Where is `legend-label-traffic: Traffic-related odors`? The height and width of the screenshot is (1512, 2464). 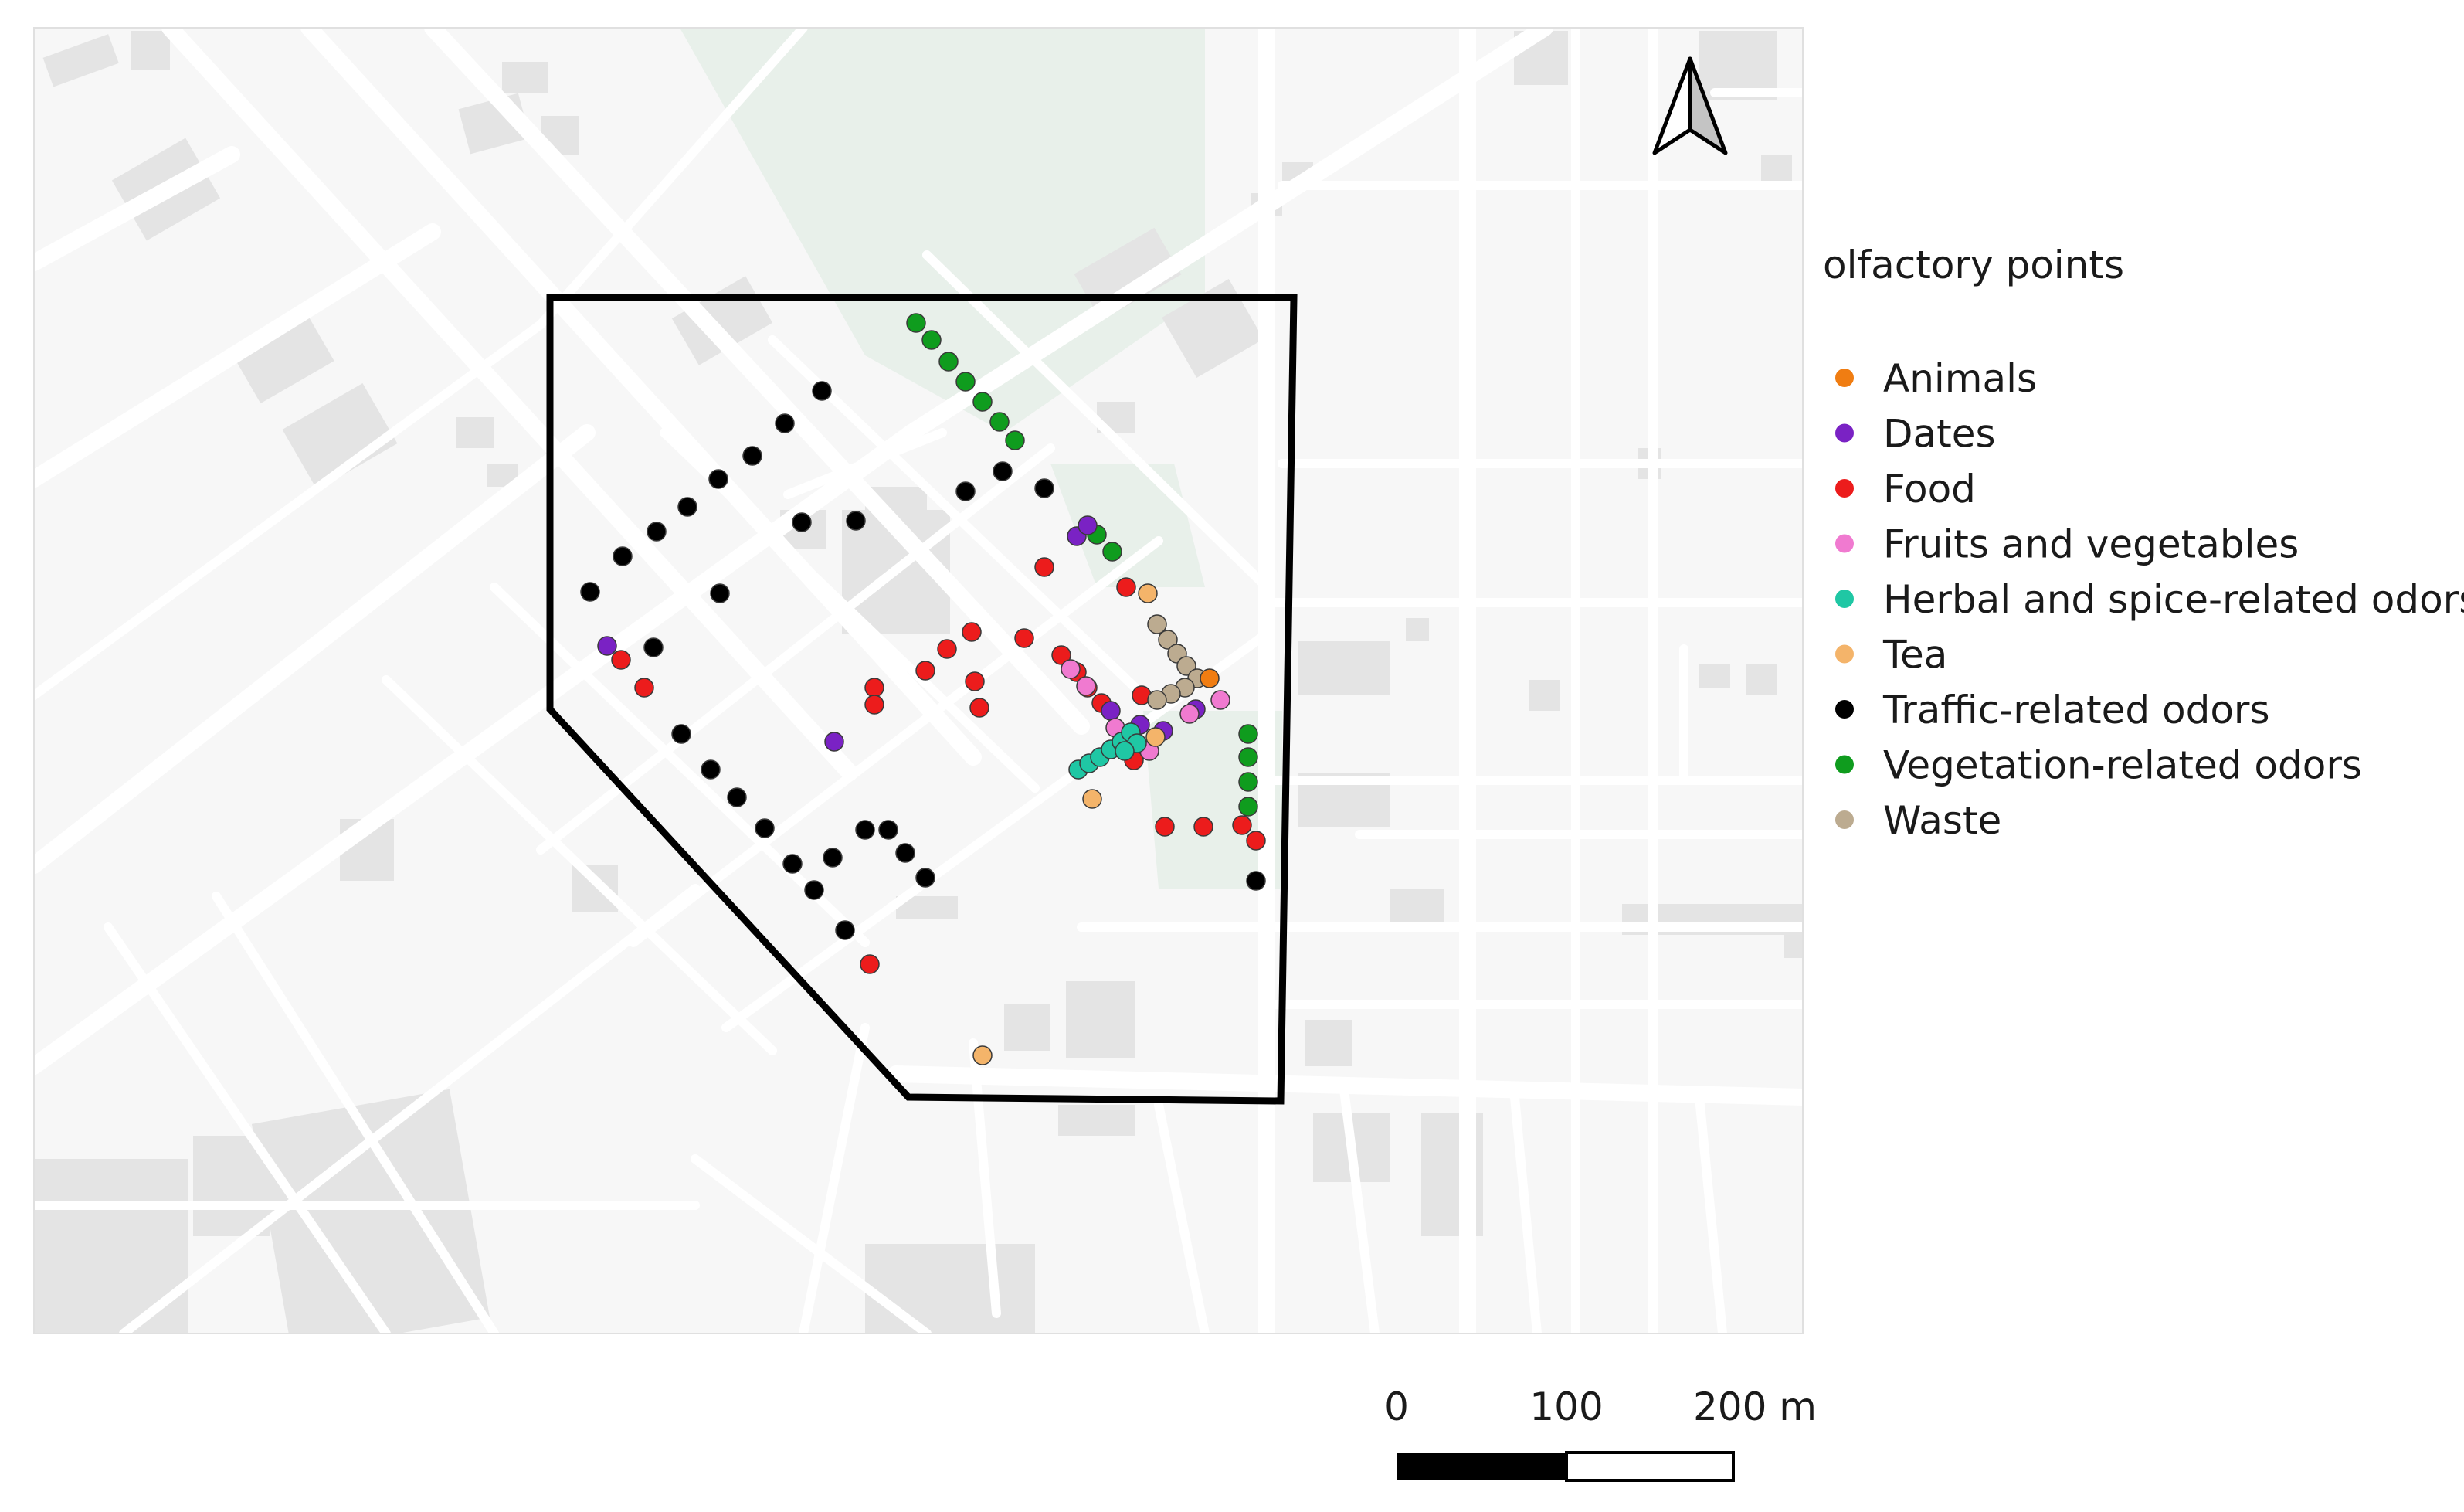 legend-label-traffic: Traffic-related odors is located at coordinates (2076, 710).